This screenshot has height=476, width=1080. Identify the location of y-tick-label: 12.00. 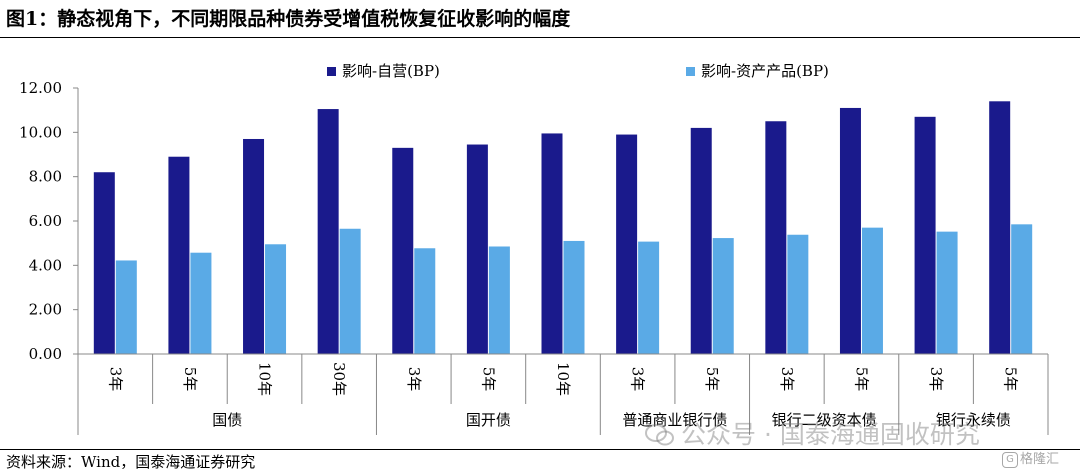
(40, 88).